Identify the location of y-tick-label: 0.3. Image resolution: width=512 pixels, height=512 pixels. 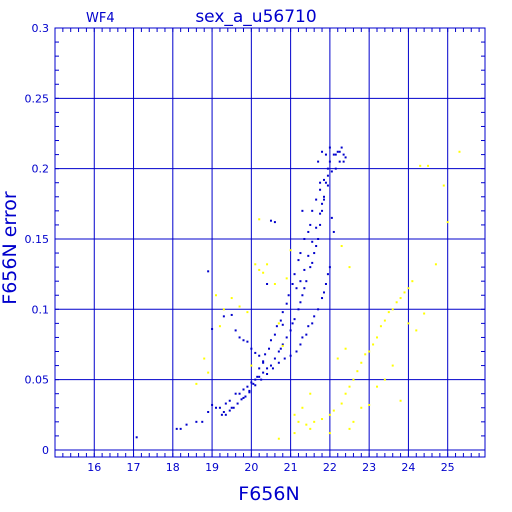
(41, 28).